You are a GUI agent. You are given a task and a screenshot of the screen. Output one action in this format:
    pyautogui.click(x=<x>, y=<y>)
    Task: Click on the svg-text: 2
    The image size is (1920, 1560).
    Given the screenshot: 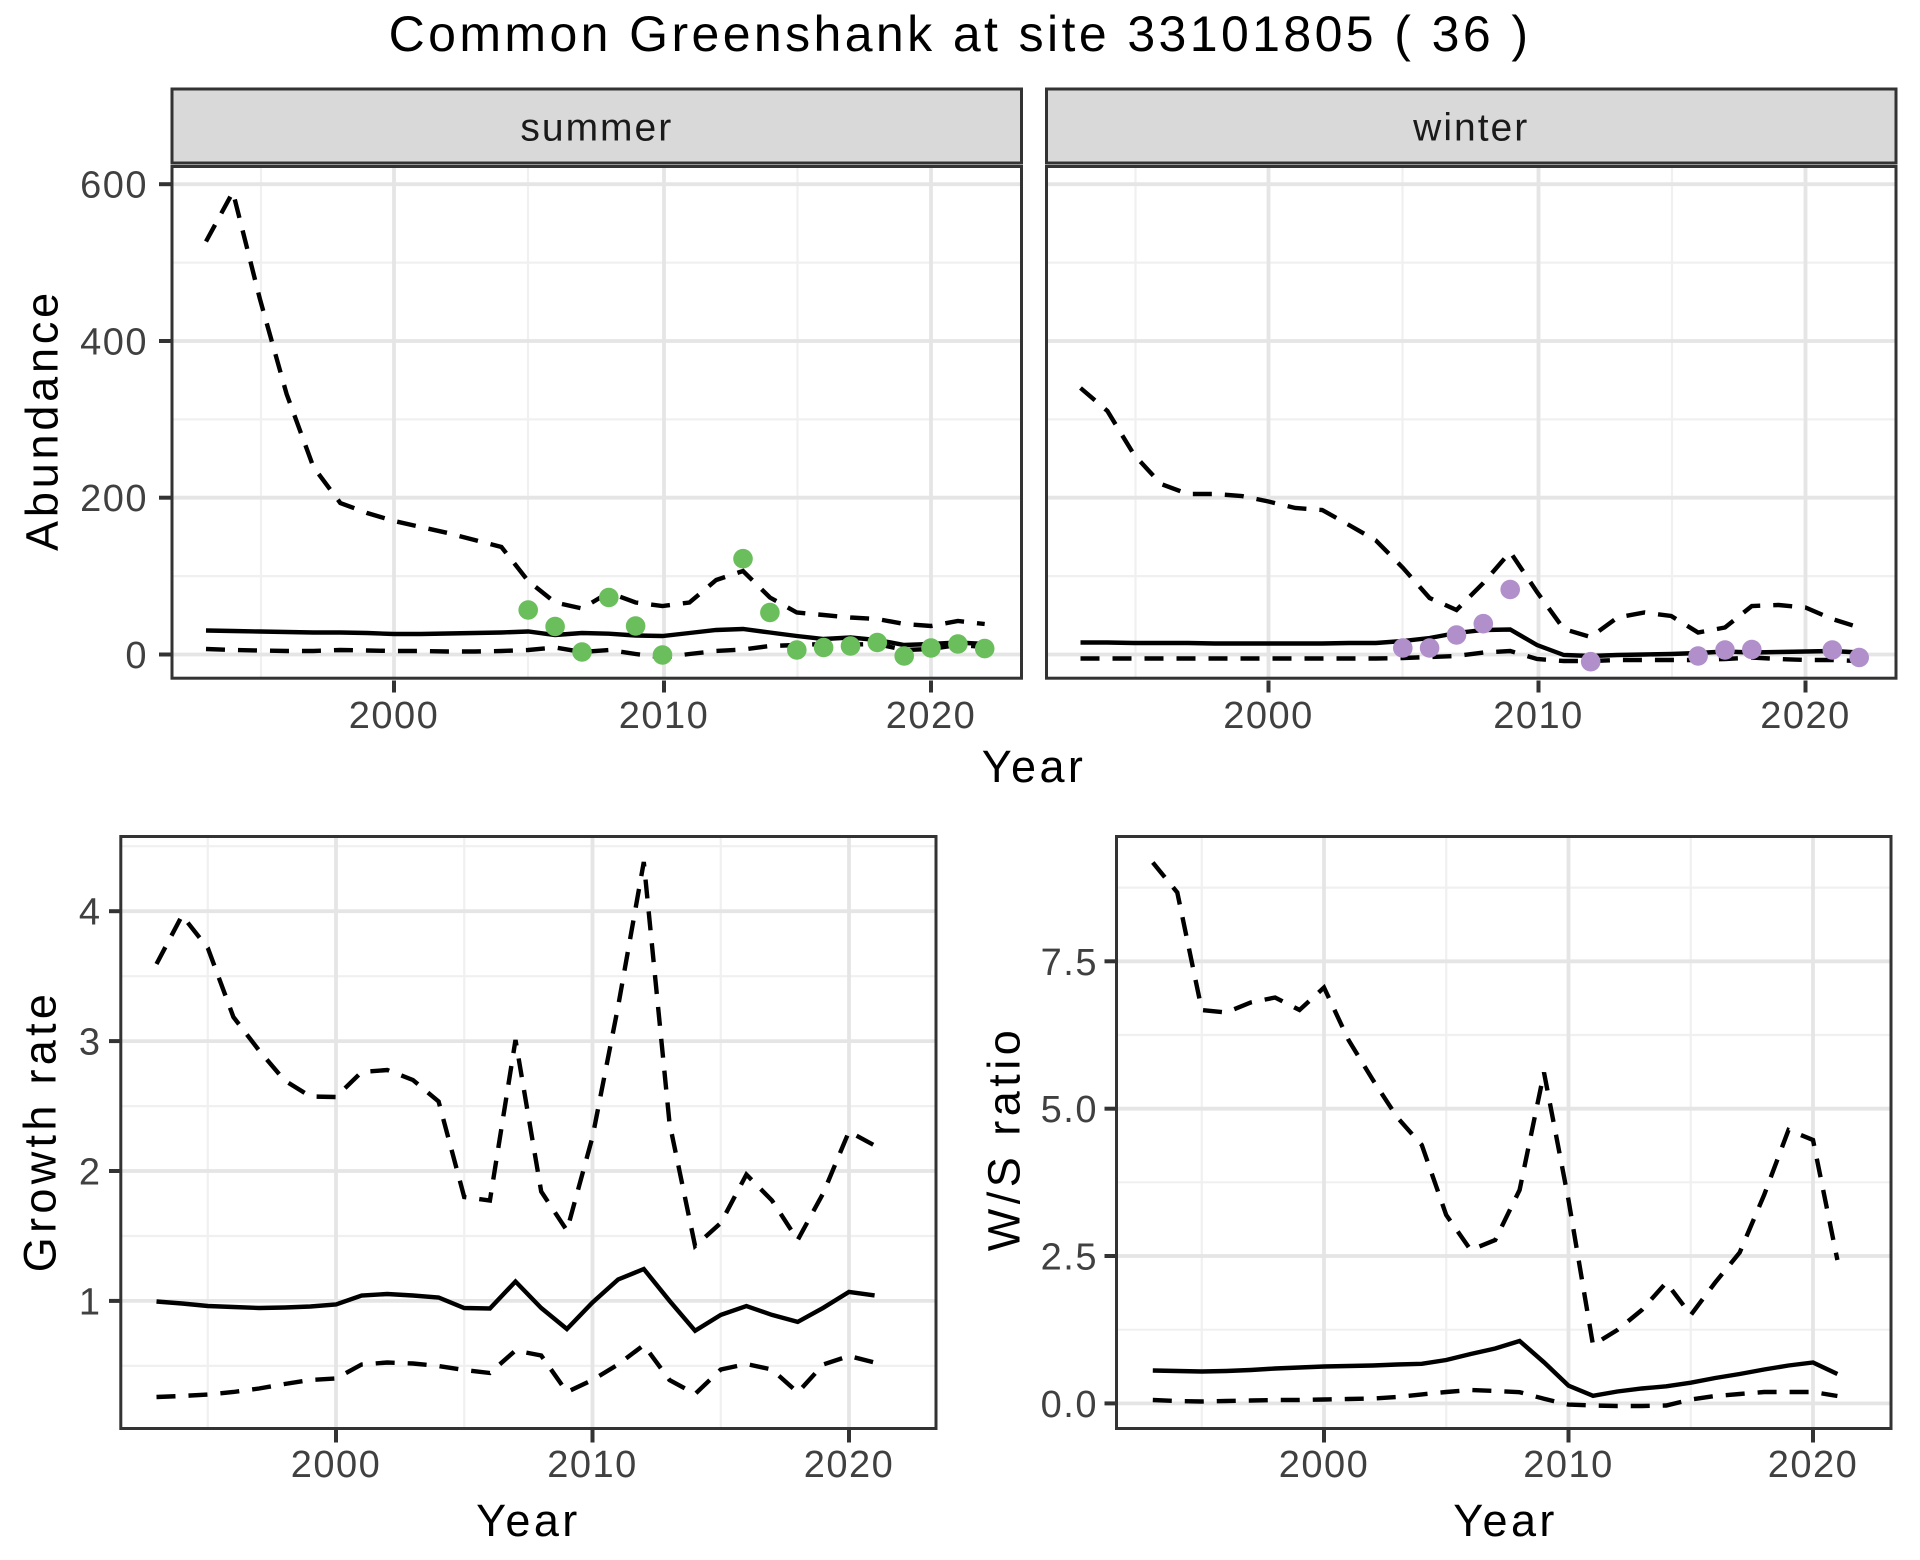 What is the action you would take?
    pyautogui.click(x=90, y=1173)
    